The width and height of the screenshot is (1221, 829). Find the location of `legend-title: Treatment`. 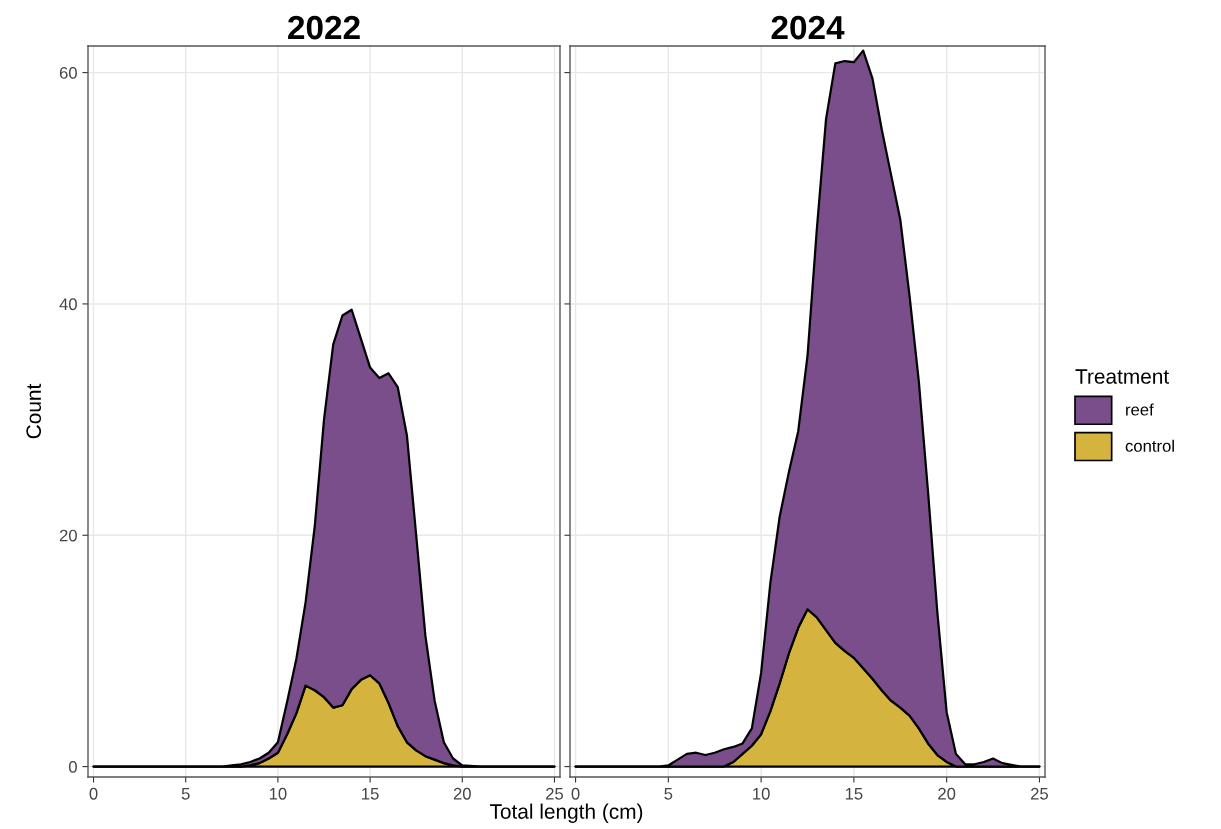

legend-title: Treatment is located at coordinates (1122, 376).